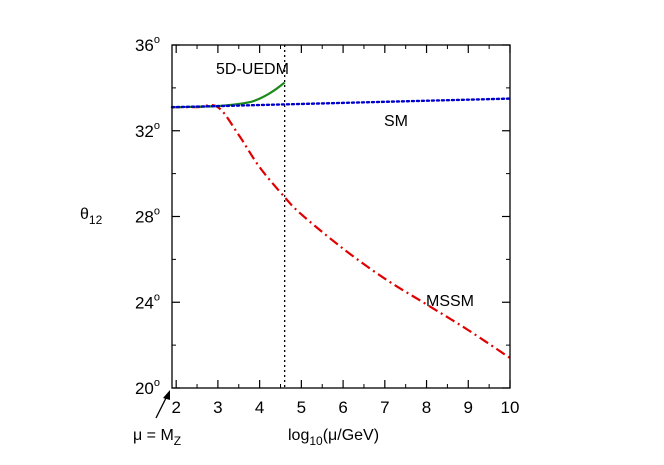 This screenshot has width=664, height=465. What do you see at coordinates (351, 435) in the screenshot?
I see `x-axis-label-rest: (μ/GeV)` at bounding box center [351, 435].